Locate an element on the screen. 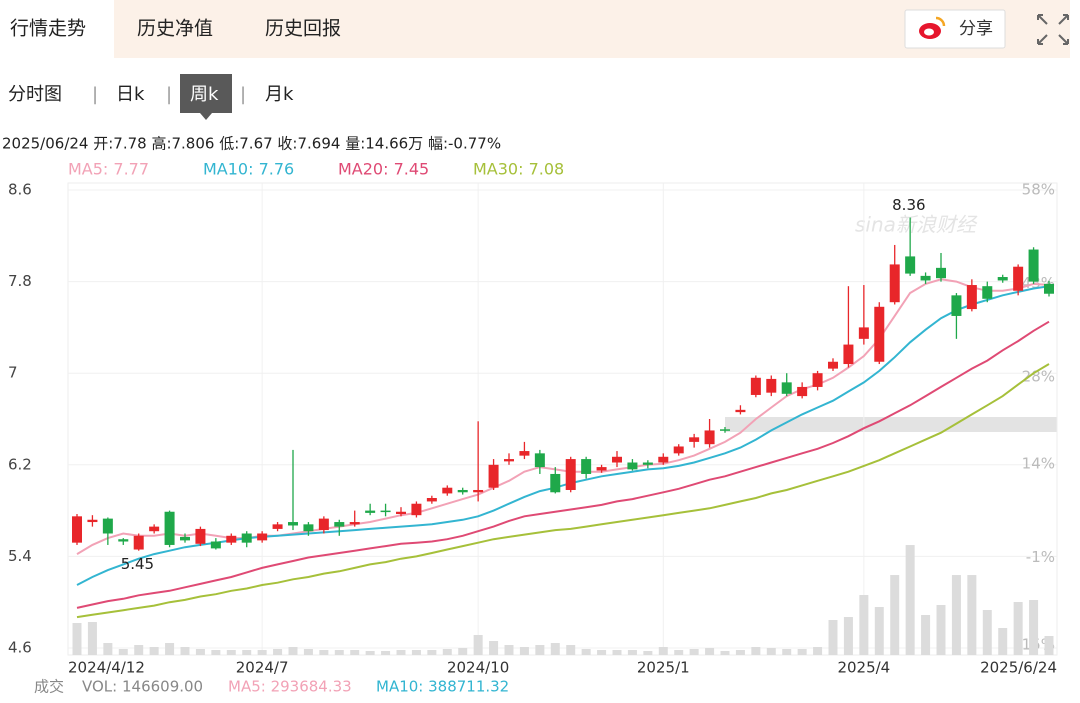  y-tick-label: 8.6 is located at coordinates (20, 190).